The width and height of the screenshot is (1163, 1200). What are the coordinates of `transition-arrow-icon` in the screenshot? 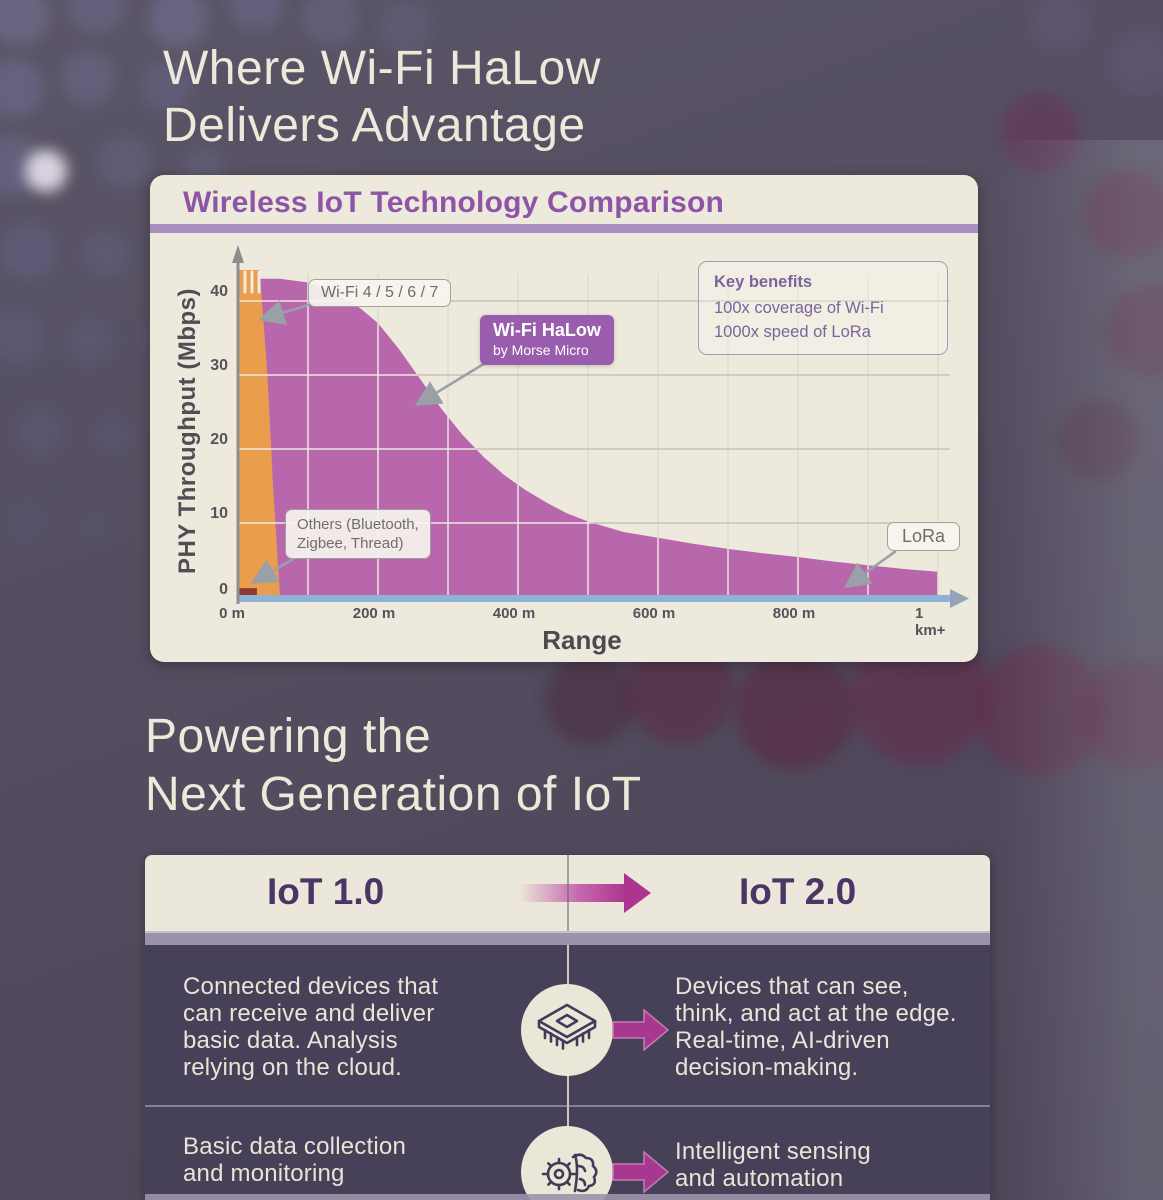 It's located at (572, 893).